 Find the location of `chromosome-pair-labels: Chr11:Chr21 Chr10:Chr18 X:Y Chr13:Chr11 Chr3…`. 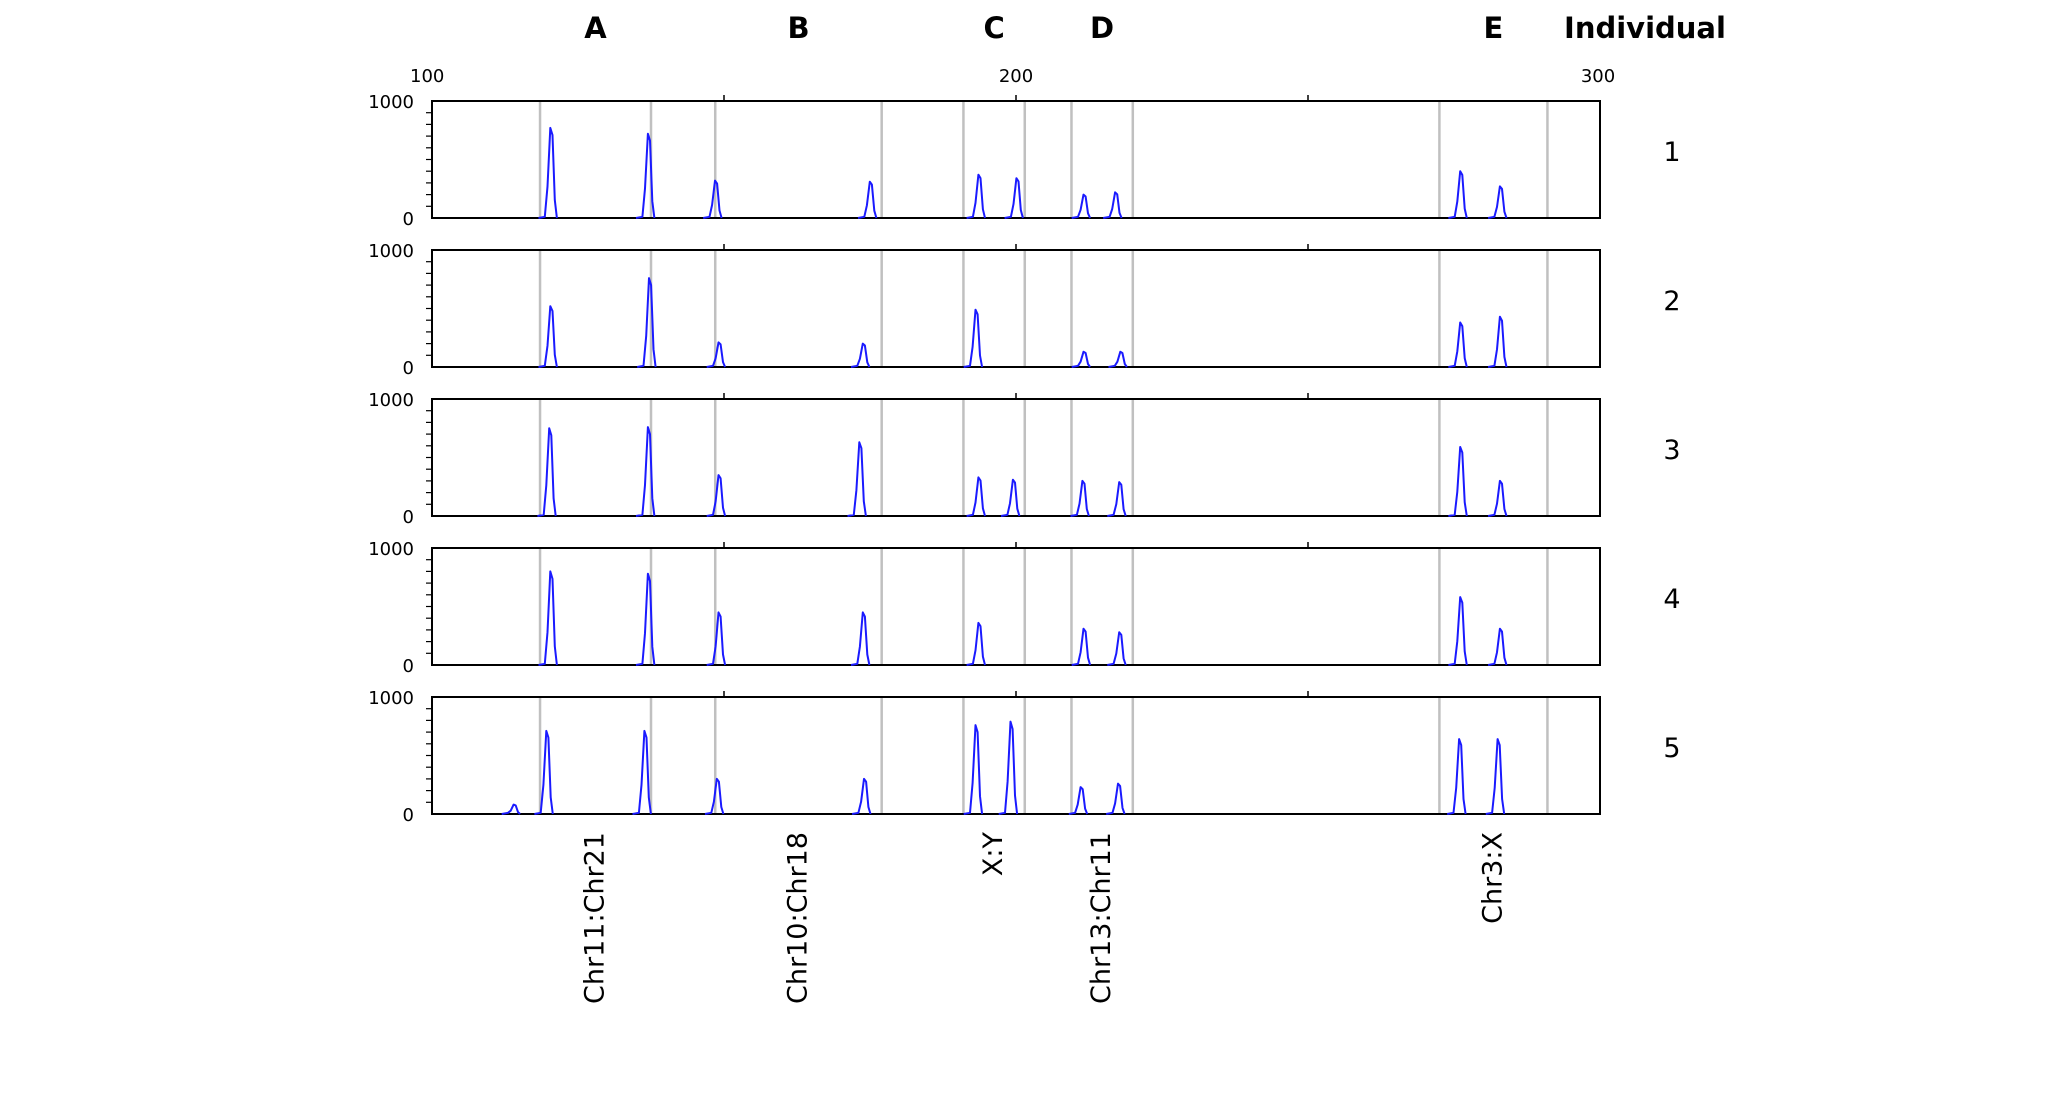

chromosome-pair-labels: Chr11:Chr21 Chr10:Chr18 X:Y Chr13:Chr11 Chr3… is located at coordinates (1044, 918).